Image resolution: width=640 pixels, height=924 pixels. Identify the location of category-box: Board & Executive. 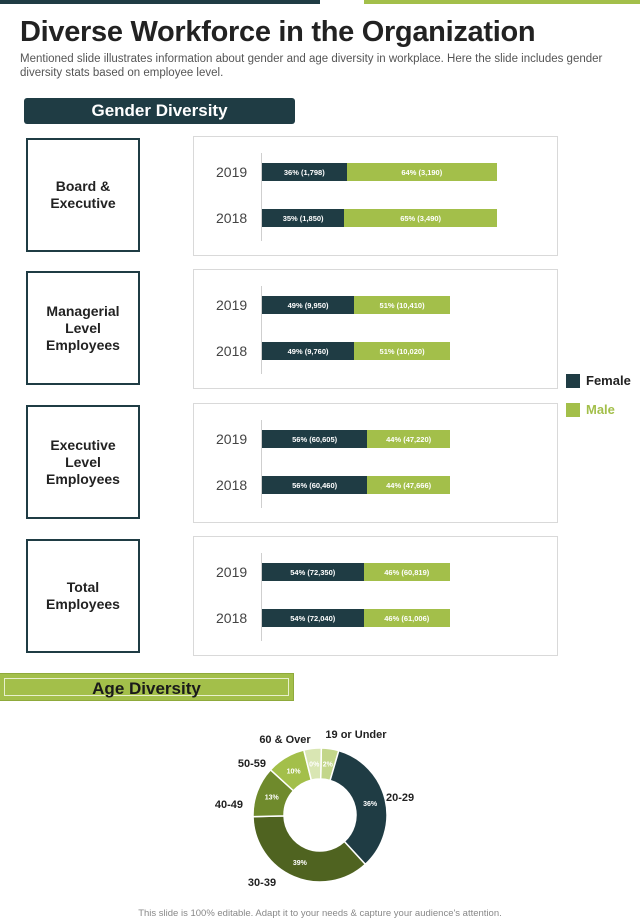
(83, 195).